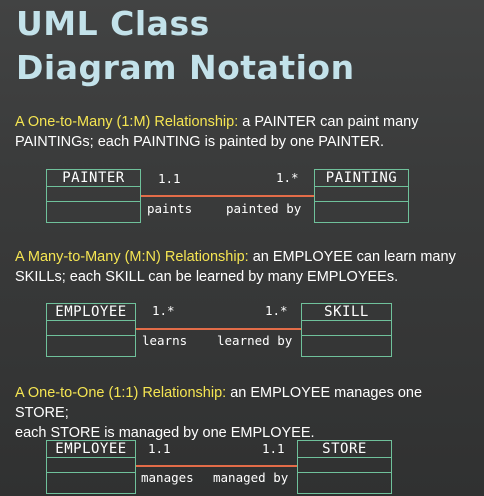 The width and height of the screenshot is (484, 496). What do you see at coordinates (255, 340) in the screenshot?
I see `learned-by-label: learned by` at bounding box center [255, 340].